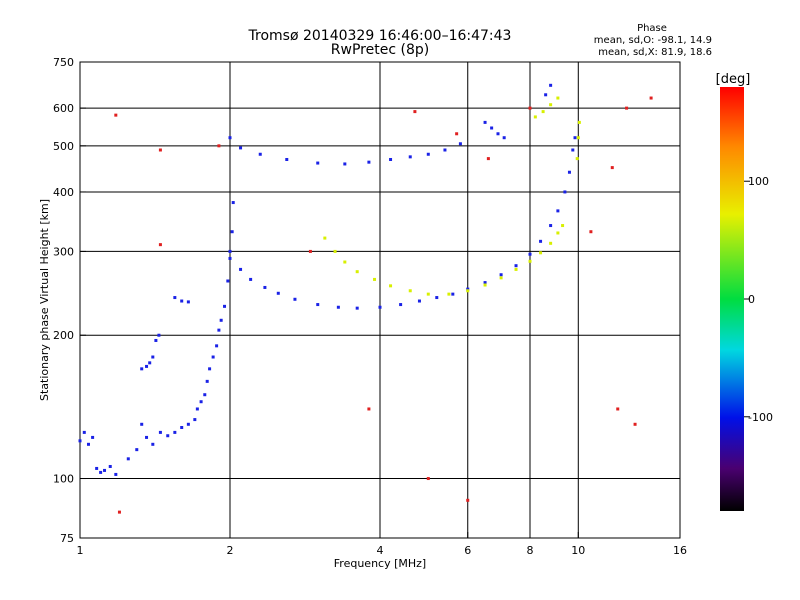 The image size is (800, 600). I want to click on y-tick-label: 600, so click(63, 108).